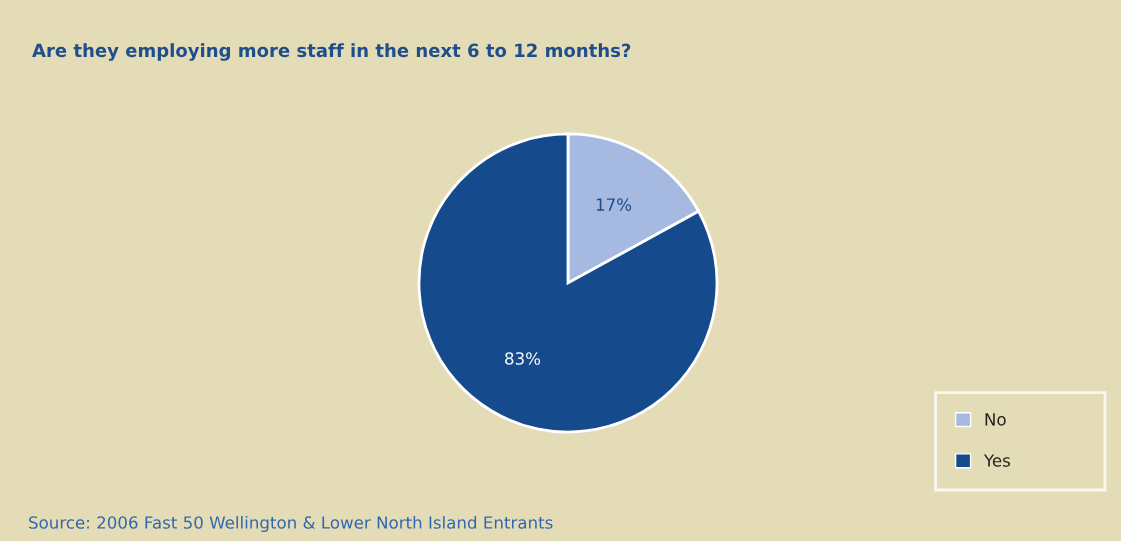 The image size is (1121, 541). What do you see at coordinates (331, 52) in the screenshot?
I see `chart-title: Are they employing more staff in the next 6 to 12 months?` at bounding box center [331, 52].